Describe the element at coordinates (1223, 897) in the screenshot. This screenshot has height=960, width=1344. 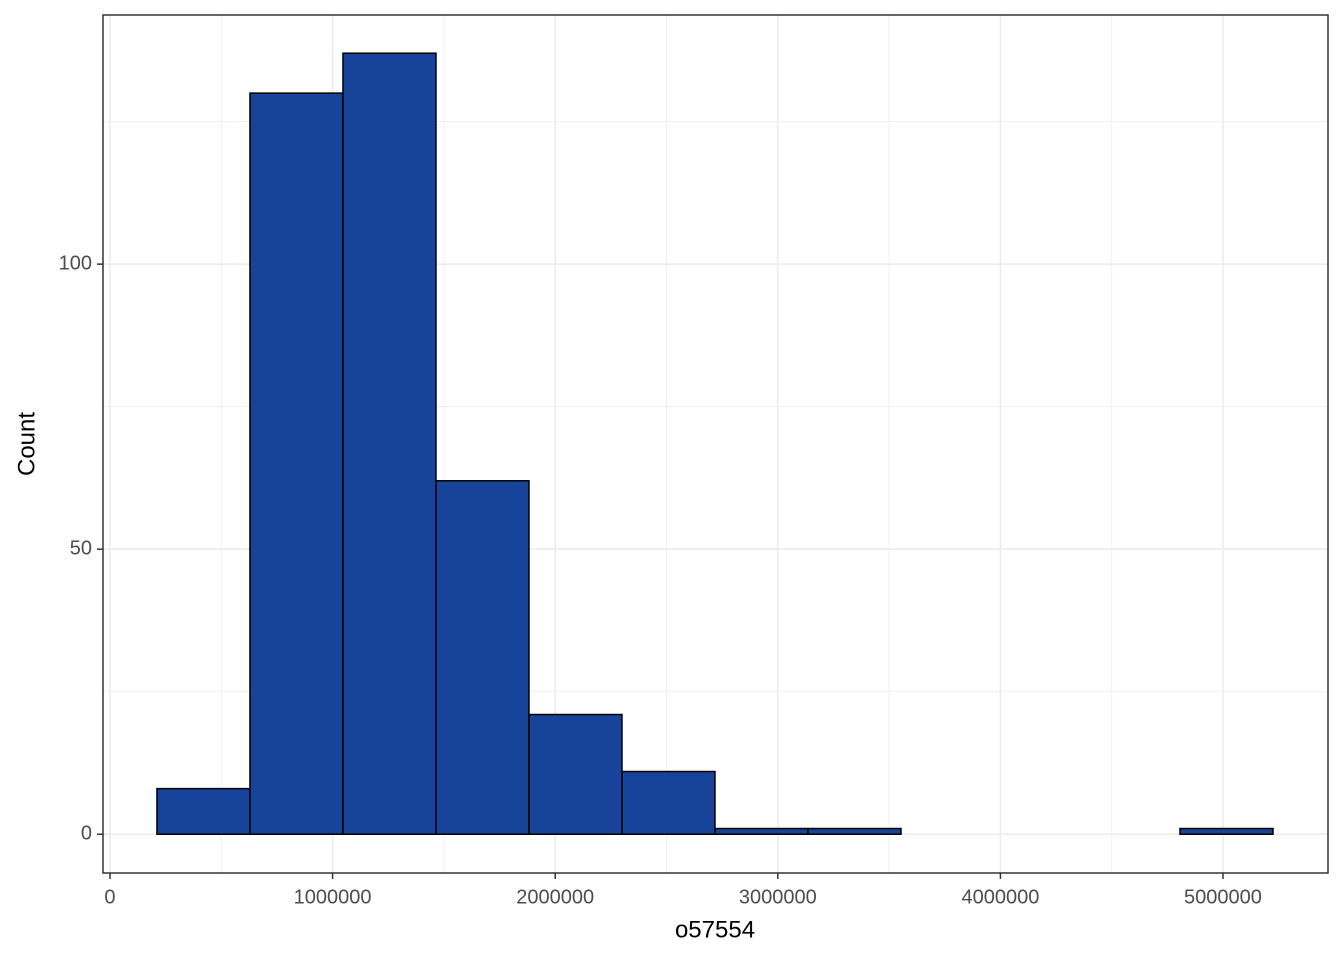
I see `x-tick-label: 5000000` at that location.